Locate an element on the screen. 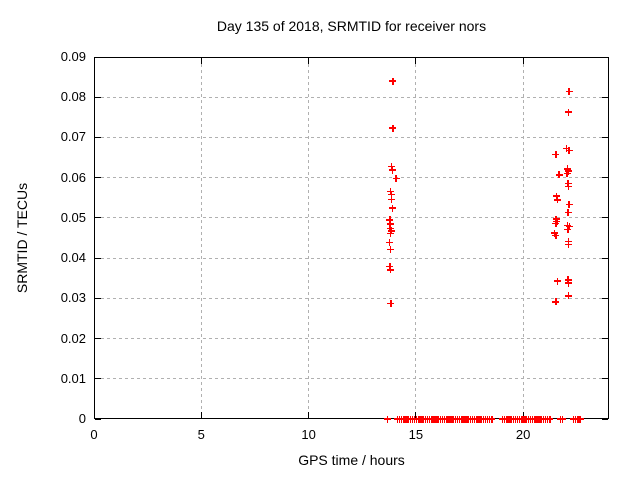  x-tick-label: 20 is located at coordinates (523, 434).